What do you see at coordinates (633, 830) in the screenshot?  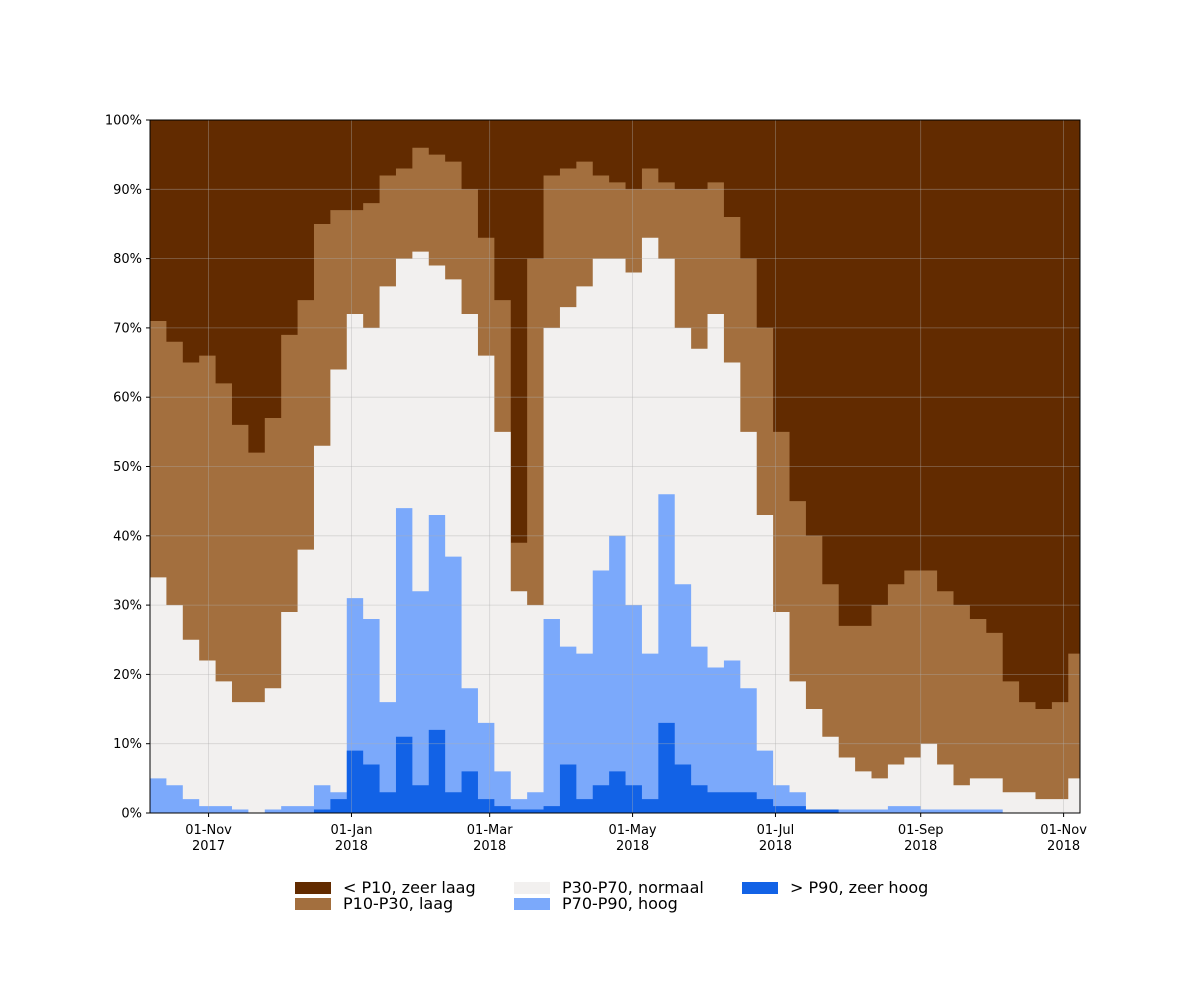 I see `x-tick-label: 01-May` at bounding box center [633, 830].